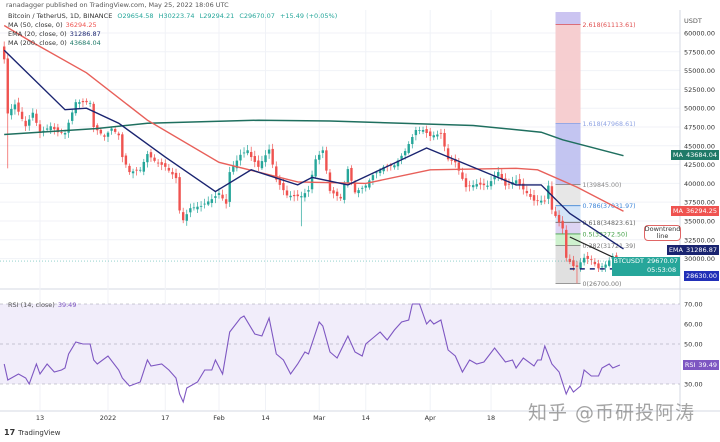  I want to click on fib-level-label: 1(39845.00), so click(602, 185).